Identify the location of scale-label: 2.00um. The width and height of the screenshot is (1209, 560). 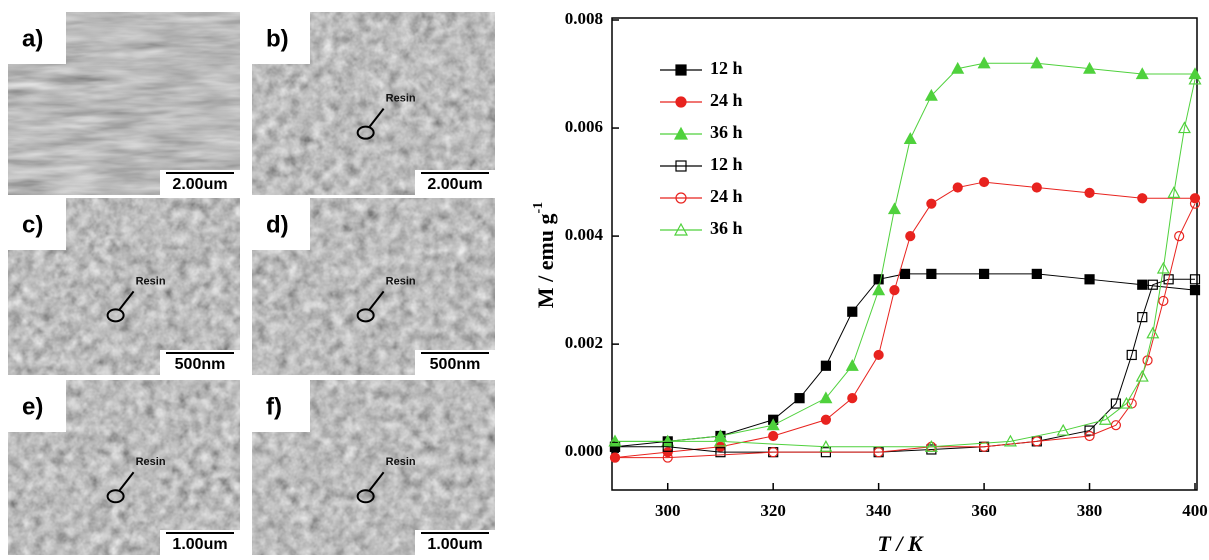
(199, 184).